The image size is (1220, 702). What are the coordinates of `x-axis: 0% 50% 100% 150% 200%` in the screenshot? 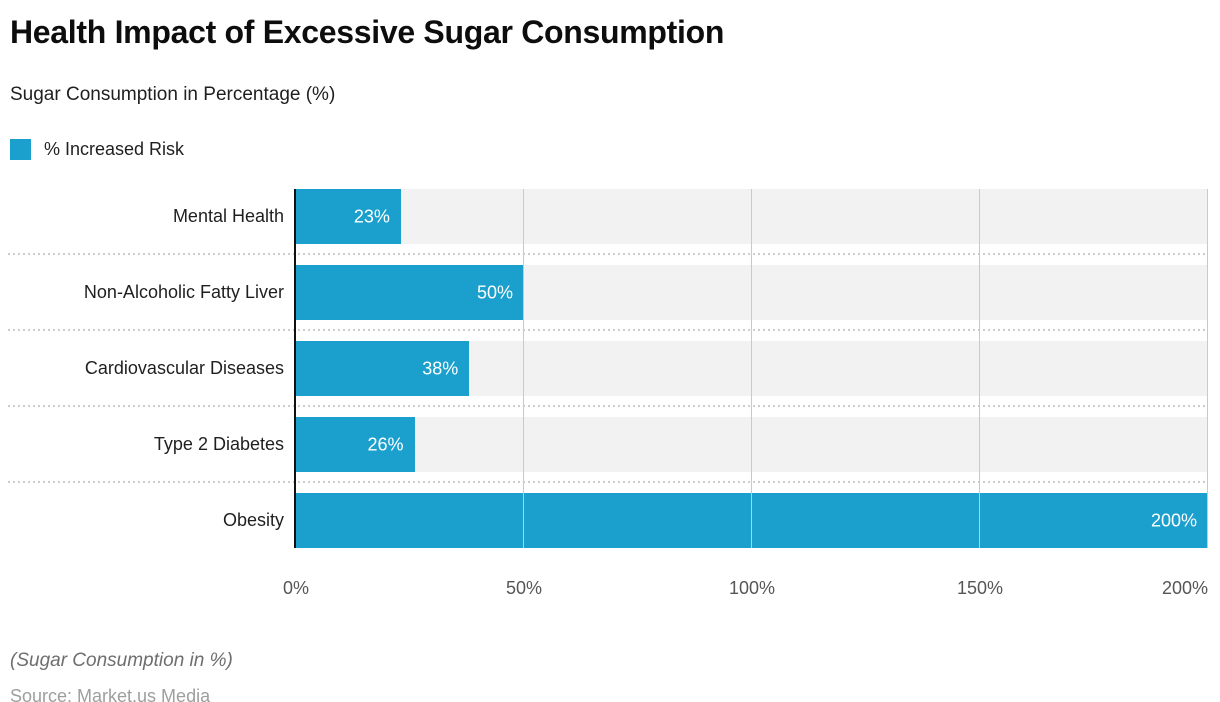 It's located at (745, 587).